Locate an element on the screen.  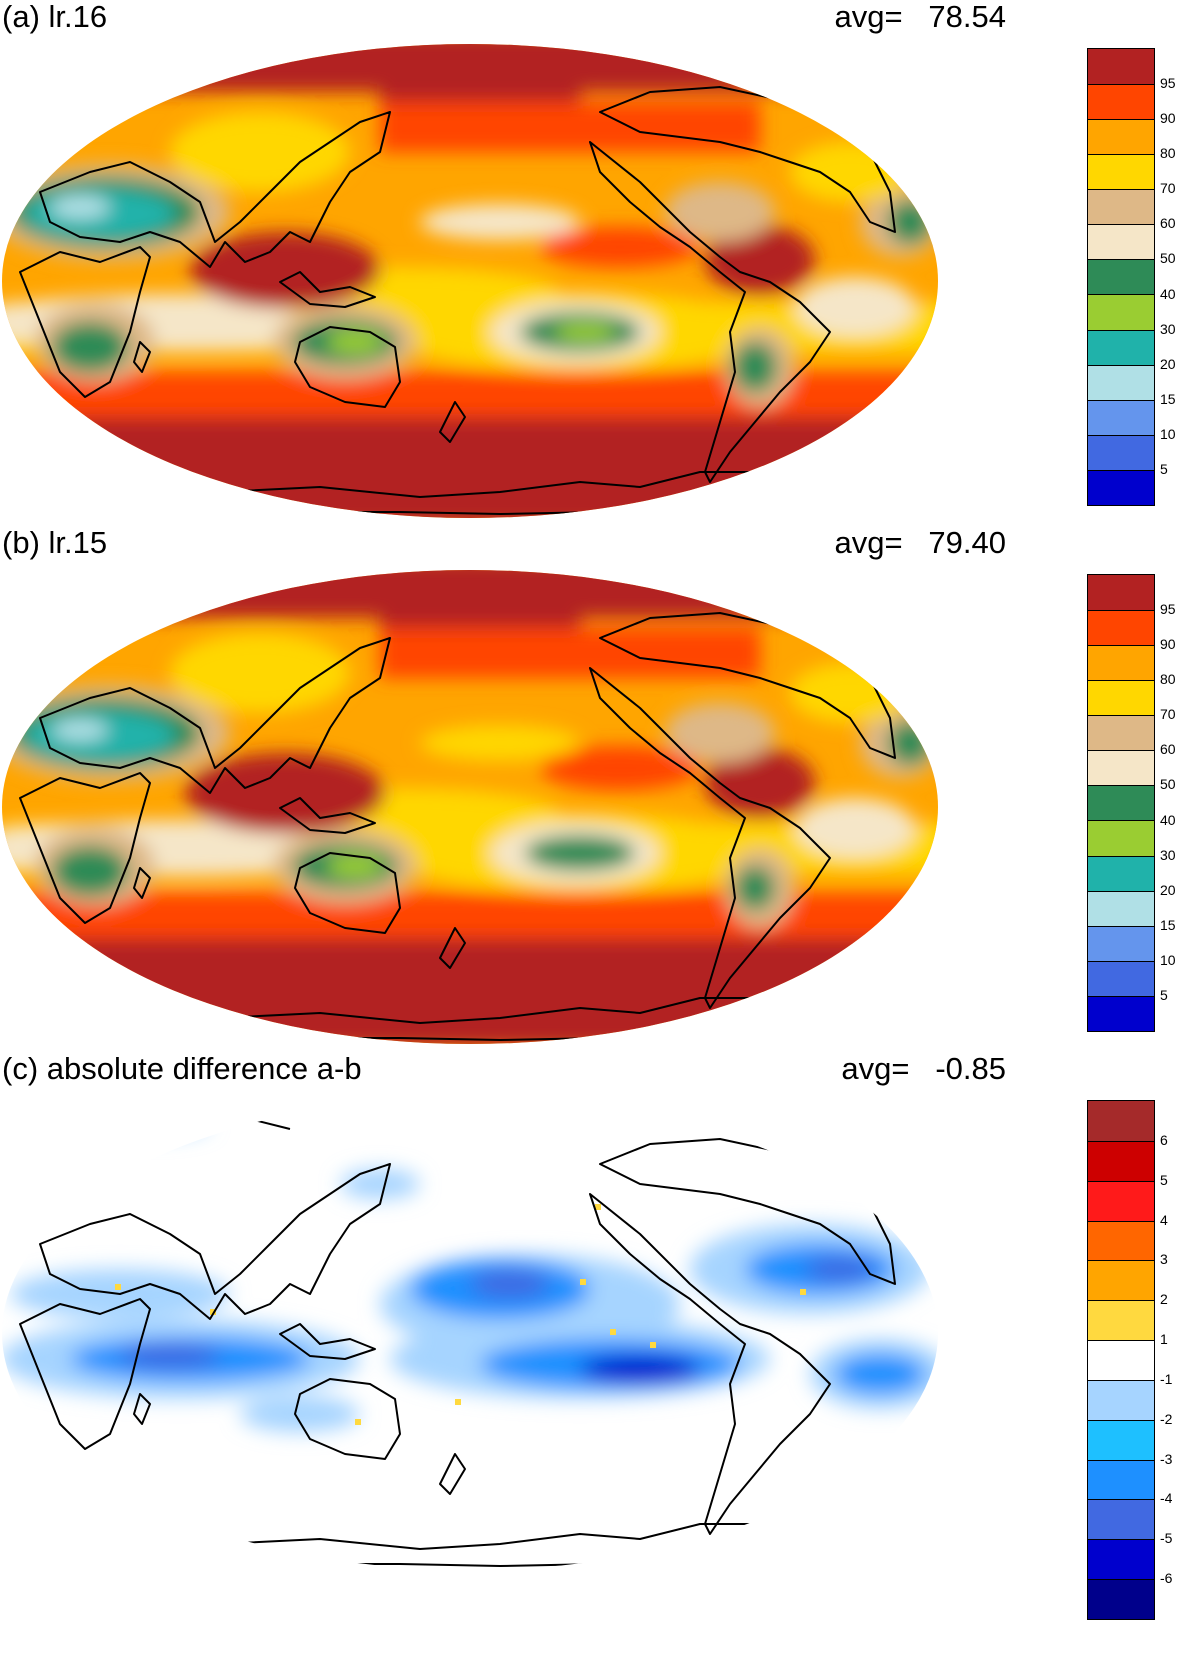
panel-average: avg= 79.40 is located at coordinates (920, 543).